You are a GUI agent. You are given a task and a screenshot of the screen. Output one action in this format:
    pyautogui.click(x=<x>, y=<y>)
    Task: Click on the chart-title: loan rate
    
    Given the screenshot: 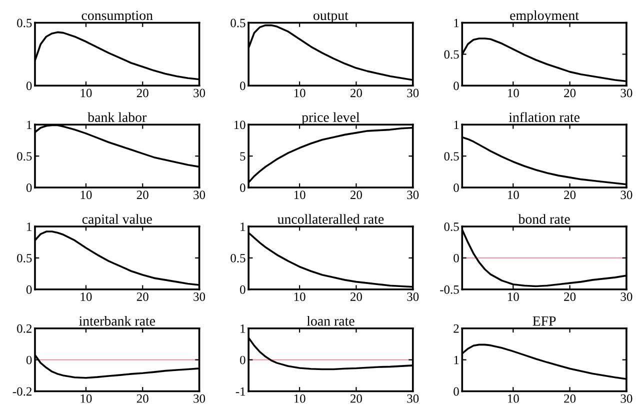 What is the action you would take?
    pyautogui.click(x=330, y=321)
    